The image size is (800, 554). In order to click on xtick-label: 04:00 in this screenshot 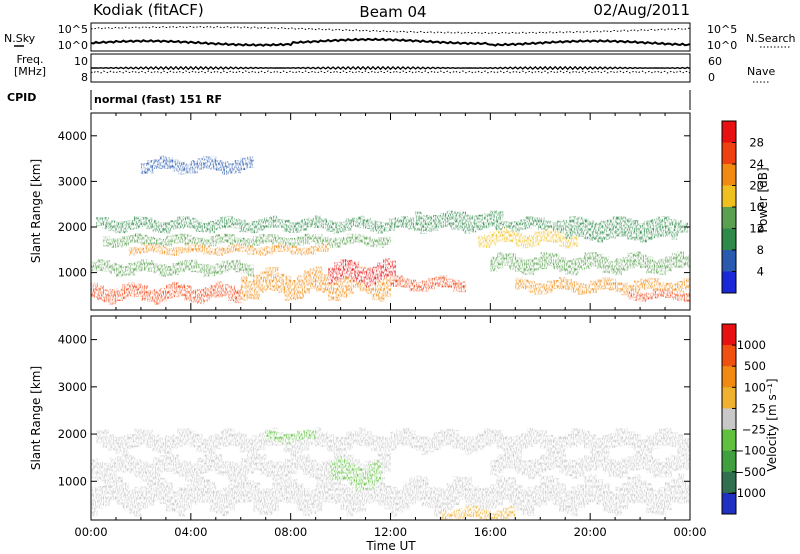, I will do `click(190, 532)`.